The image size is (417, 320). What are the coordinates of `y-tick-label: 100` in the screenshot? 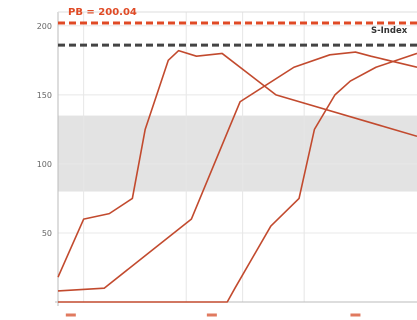 It's located at (44, 164).